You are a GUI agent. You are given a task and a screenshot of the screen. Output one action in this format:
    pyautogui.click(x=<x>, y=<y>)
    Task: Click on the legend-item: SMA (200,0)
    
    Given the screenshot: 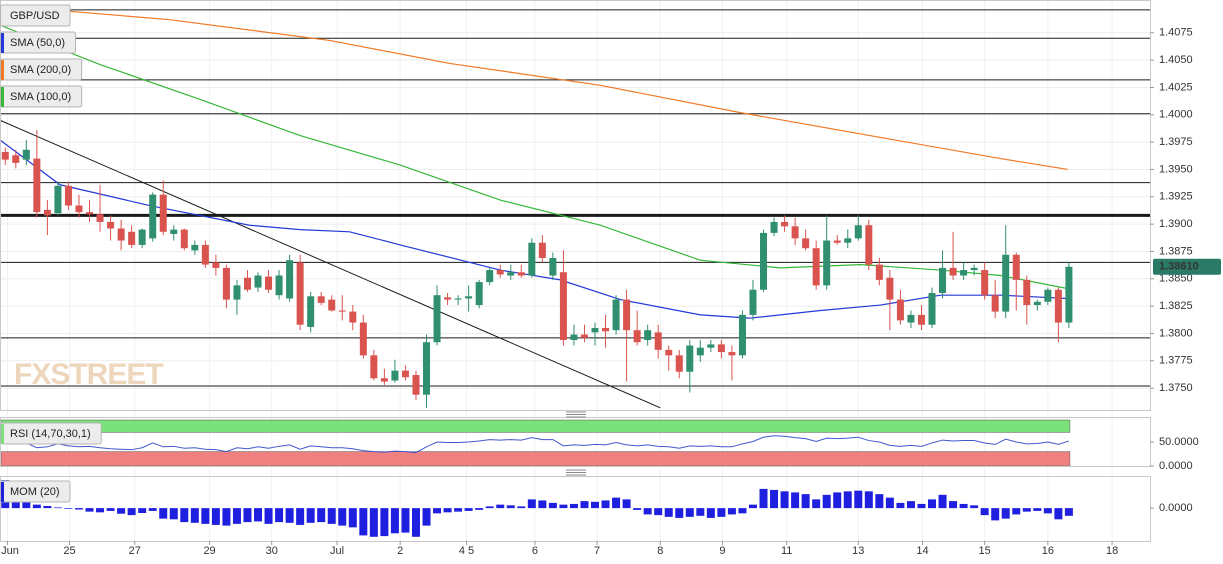 What is the action you would take?
    pyautogui.click(x=41, y=69)
    